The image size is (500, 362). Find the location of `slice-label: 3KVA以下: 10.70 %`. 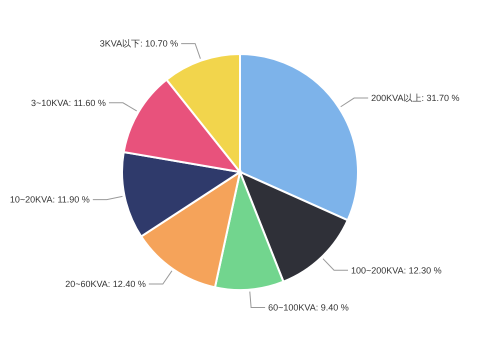

slice-label: 3KVA以下: 10.70 % is located at coordinates (139, 43).